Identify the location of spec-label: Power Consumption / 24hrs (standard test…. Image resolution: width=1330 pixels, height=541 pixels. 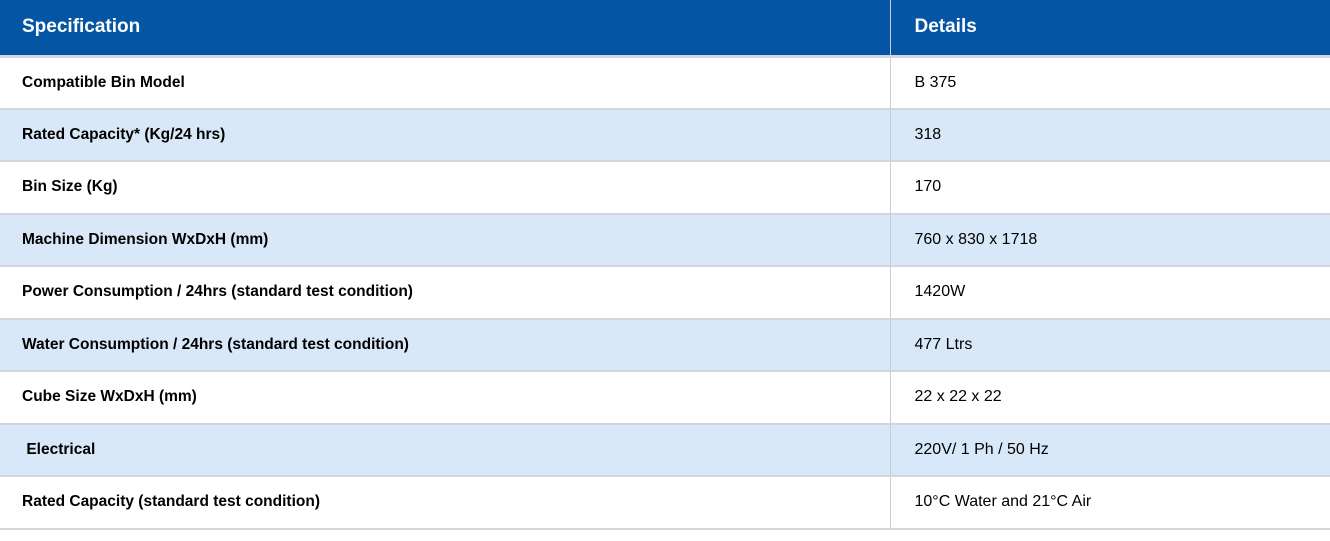
(445, 293).